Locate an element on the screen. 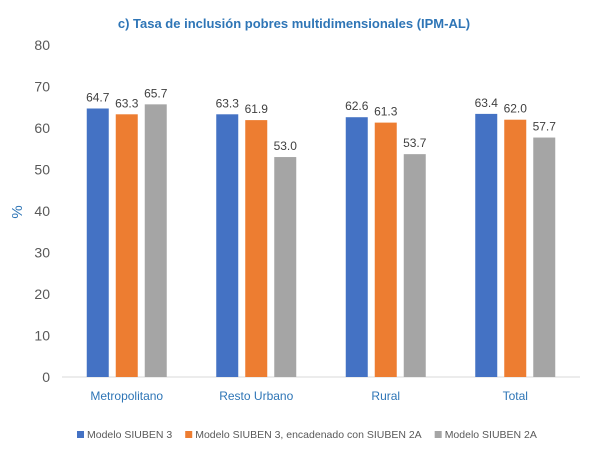 The width and height of the screenshot is (589, 460). legend-label: Modelo SIUBEN 3 is located at coordinates (129, 435).